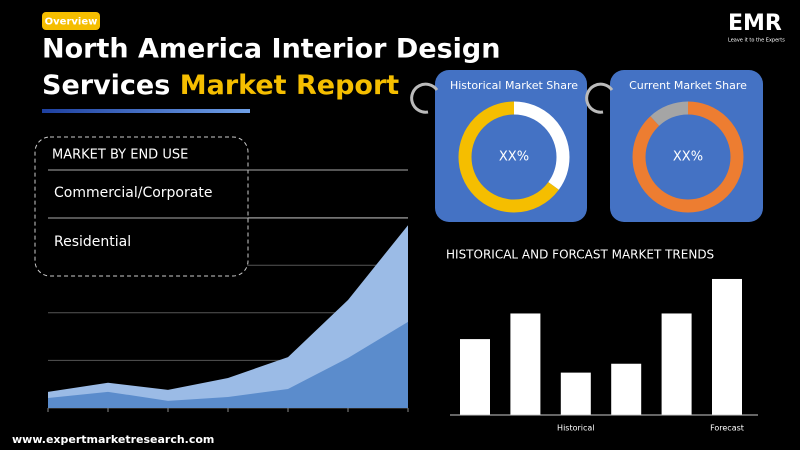 The width and height of the screenshot is (800, 450). What do you see at coordinates (133, 193) in the screenshot?
I see `segment-item: Commercial/Corporate` at bounding box center [133, 193].